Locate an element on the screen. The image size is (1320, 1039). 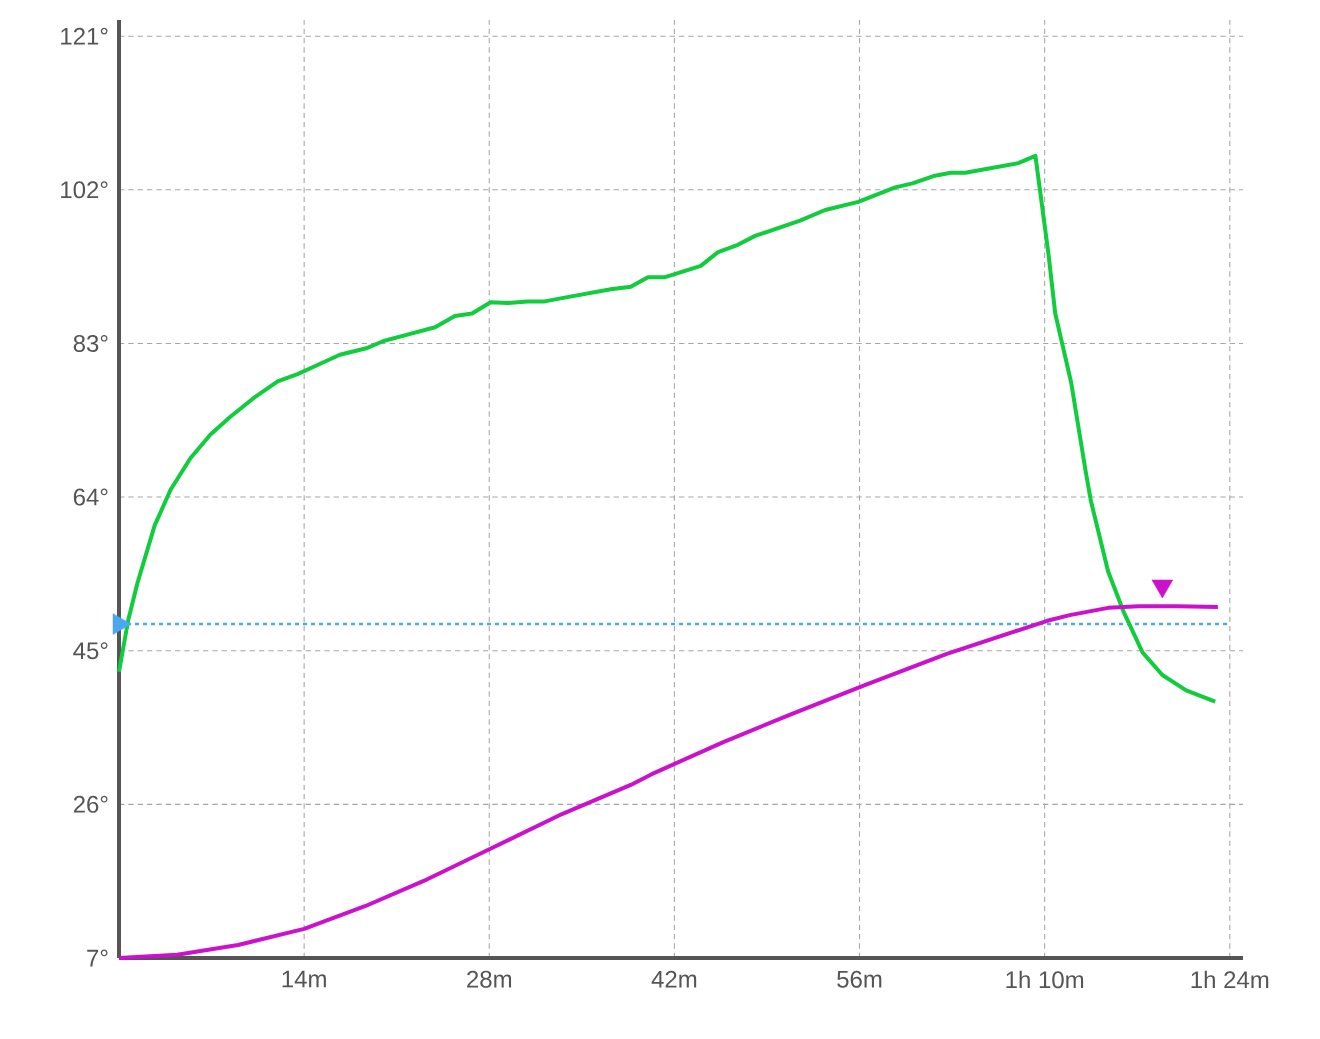
y-tick-label: 121° is located at coordinates (84, 36).